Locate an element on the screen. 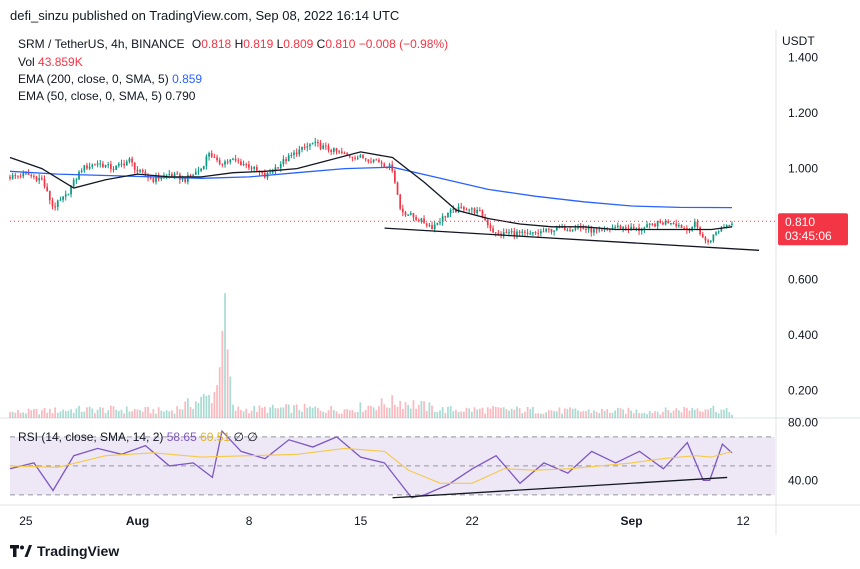  support-trendline is located at coordinates (572, 239).